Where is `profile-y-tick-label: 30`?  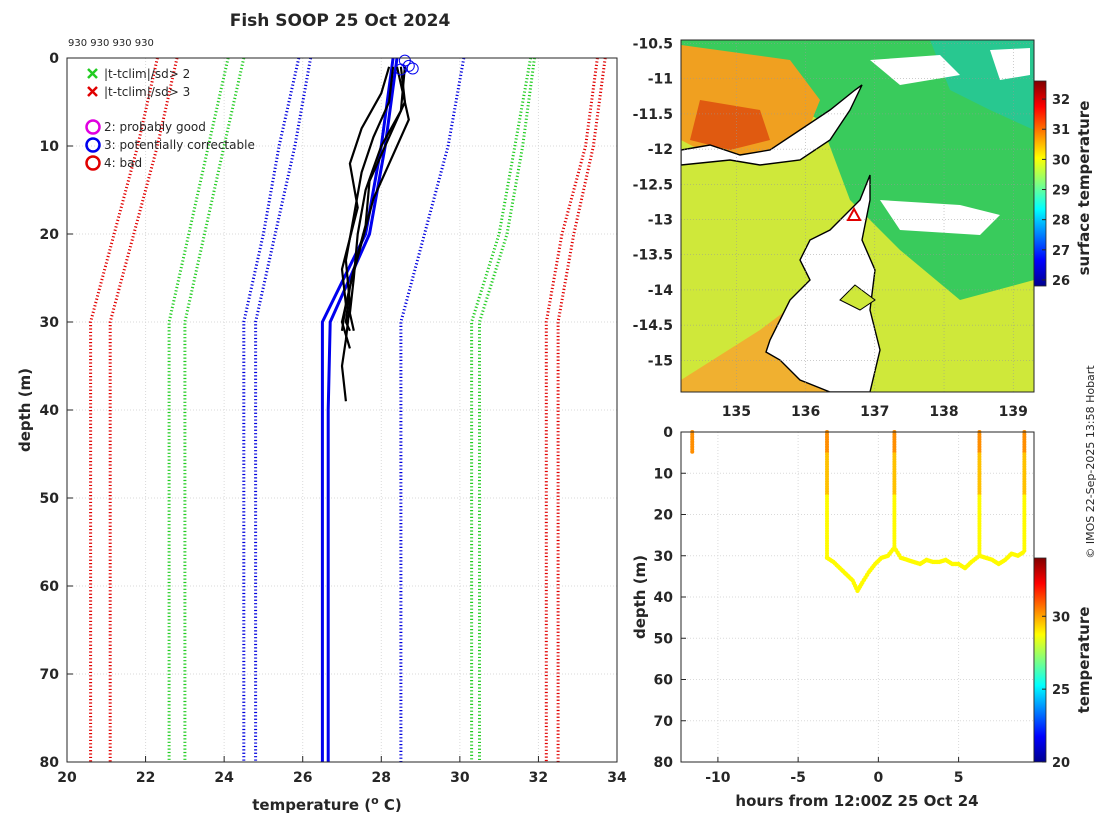 profile-y-tick-label: 30 is located at coordinates (50, 323).